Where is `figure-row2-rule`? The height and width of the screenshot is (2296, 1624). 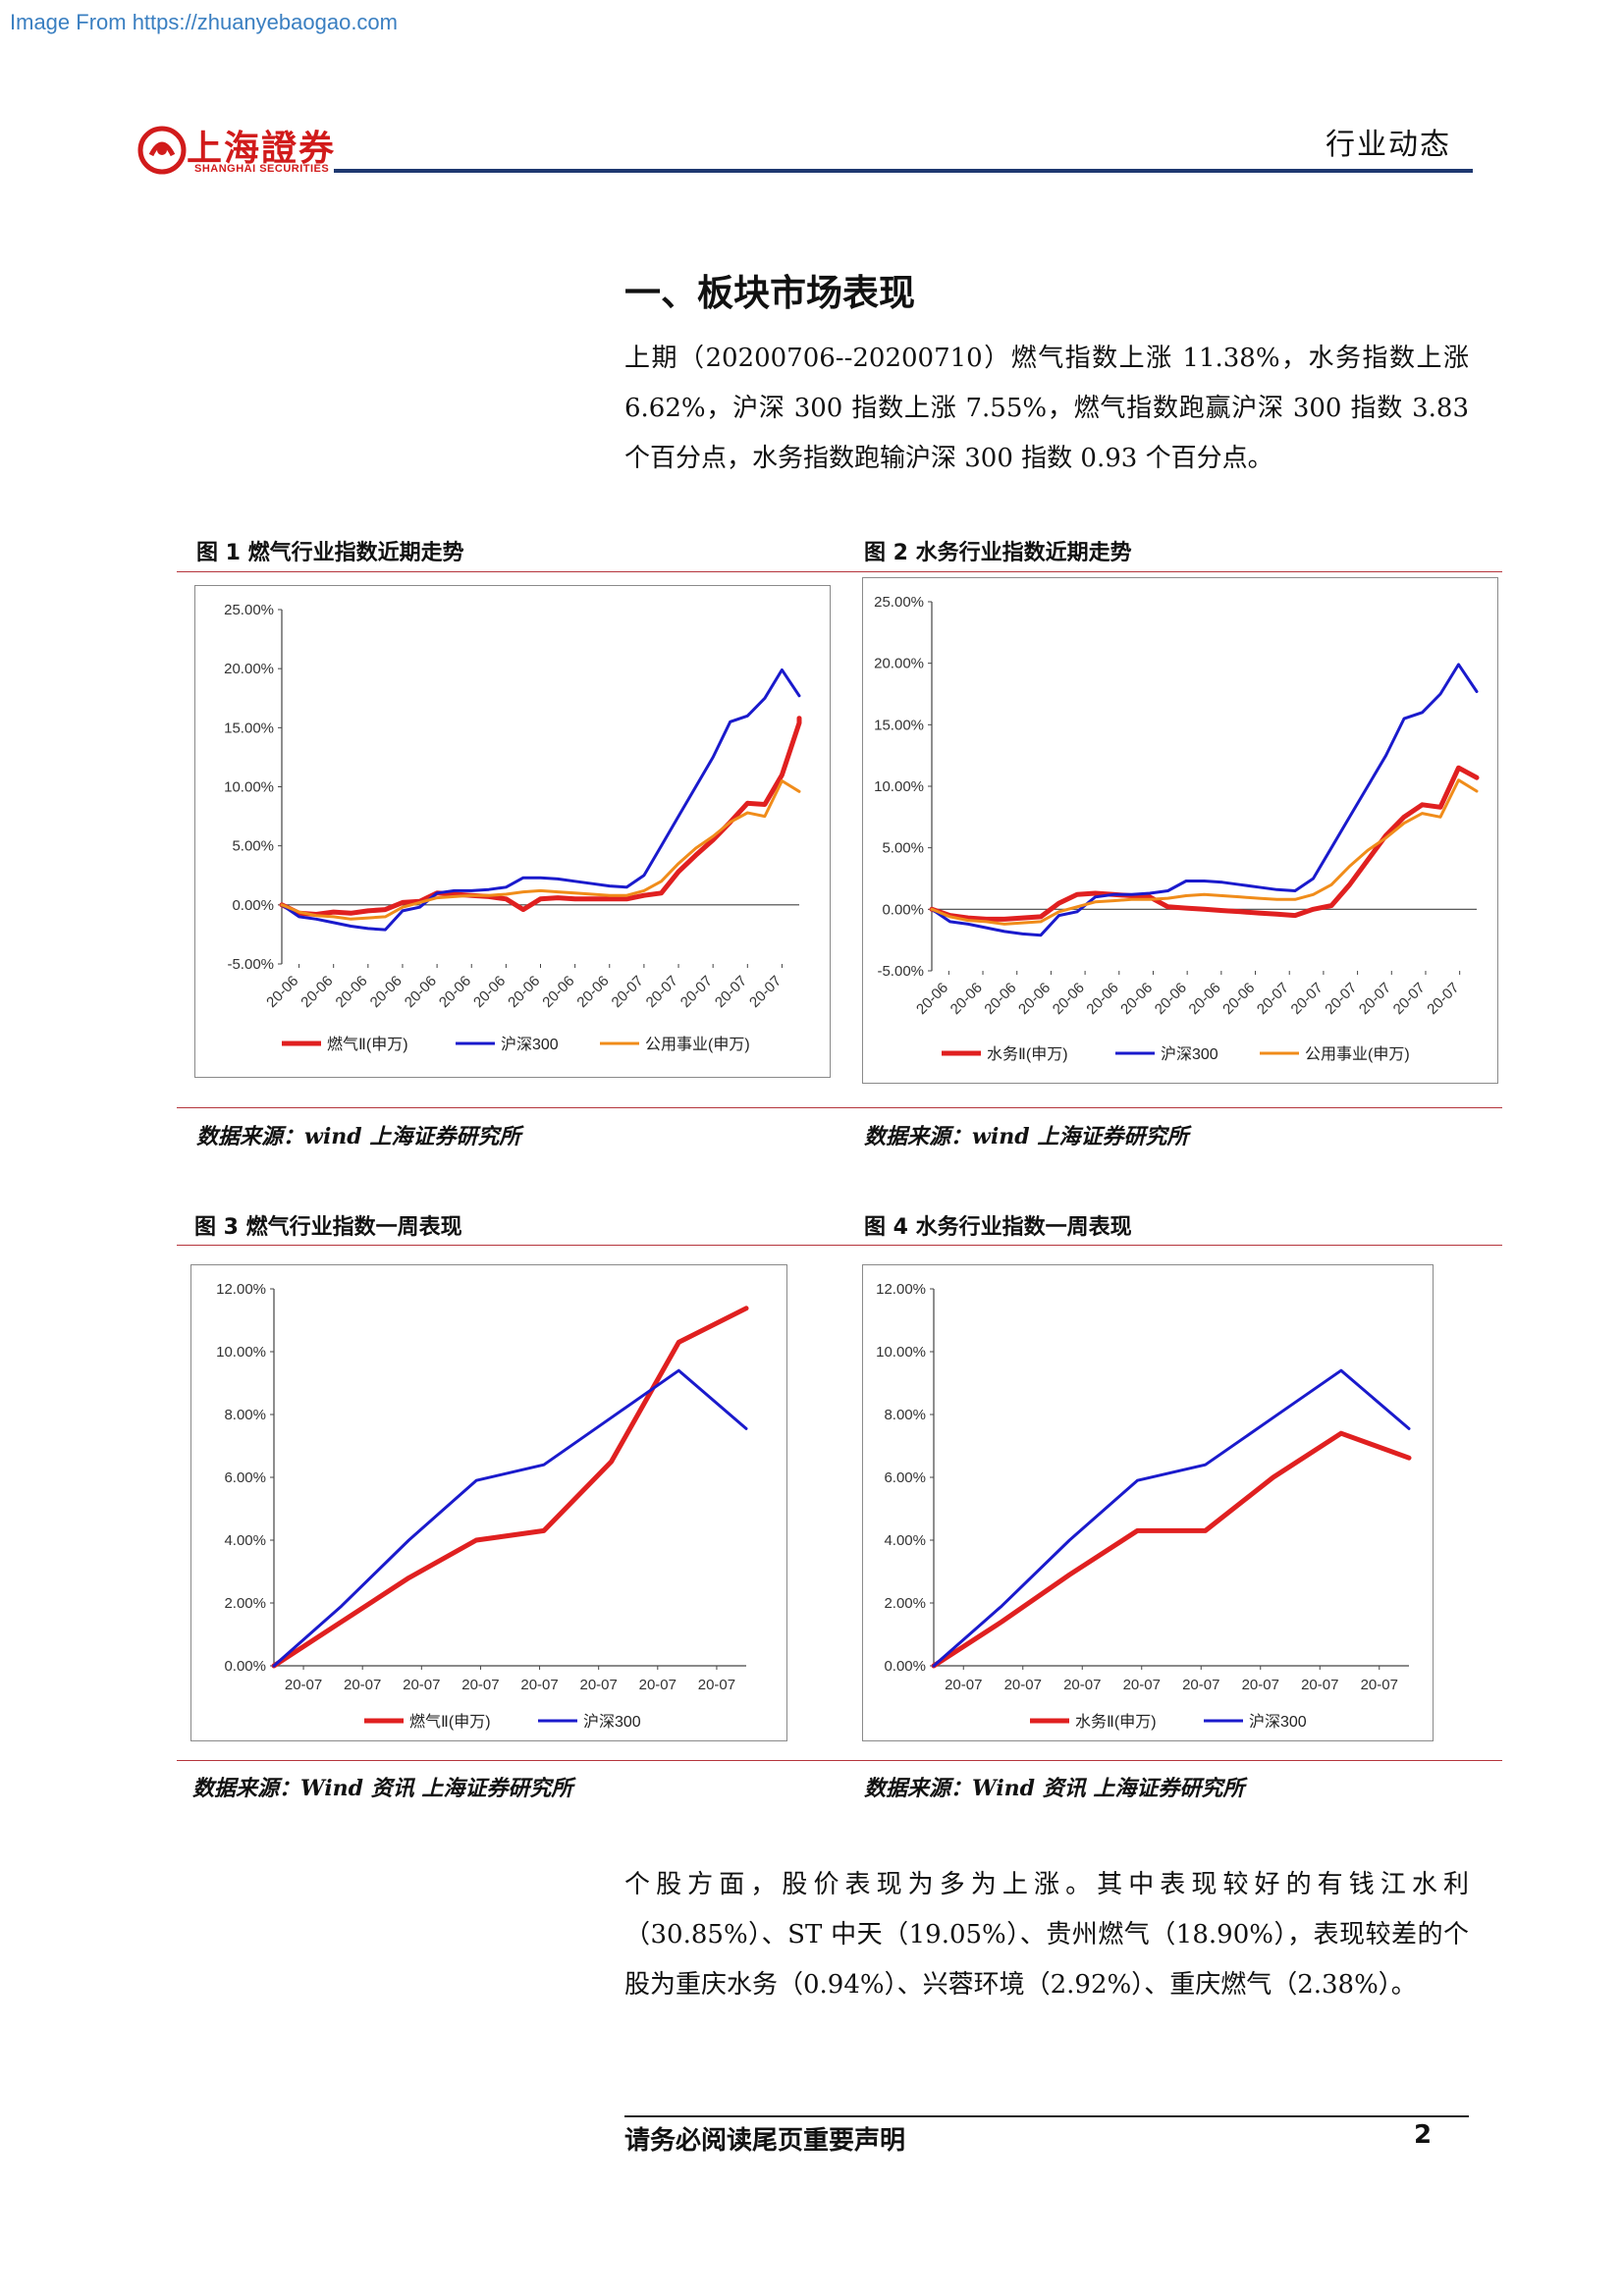 figure-row2-rule is located at coordinates (839, 1245).